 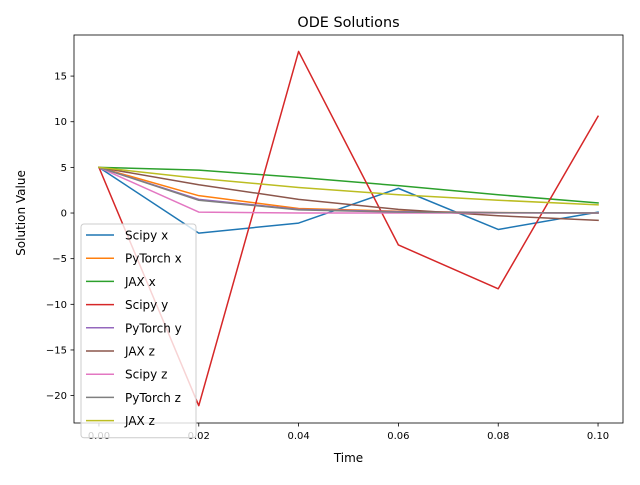 I want to click on y-tick-label: 0, so click(x=64, y=214).